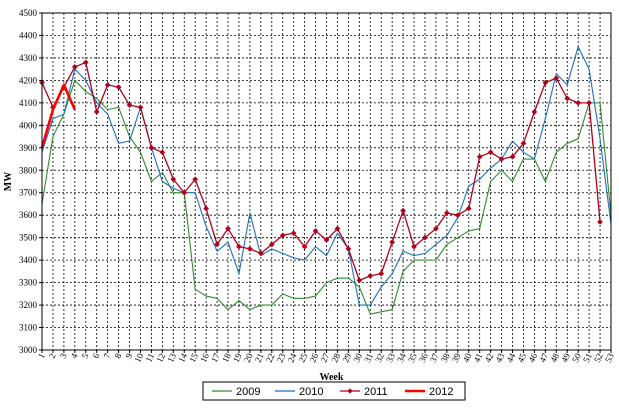 The image size is (619, 410). Describe the element at coordinates (350, 391) in the screenshot. I see `legend-marker` at that location.